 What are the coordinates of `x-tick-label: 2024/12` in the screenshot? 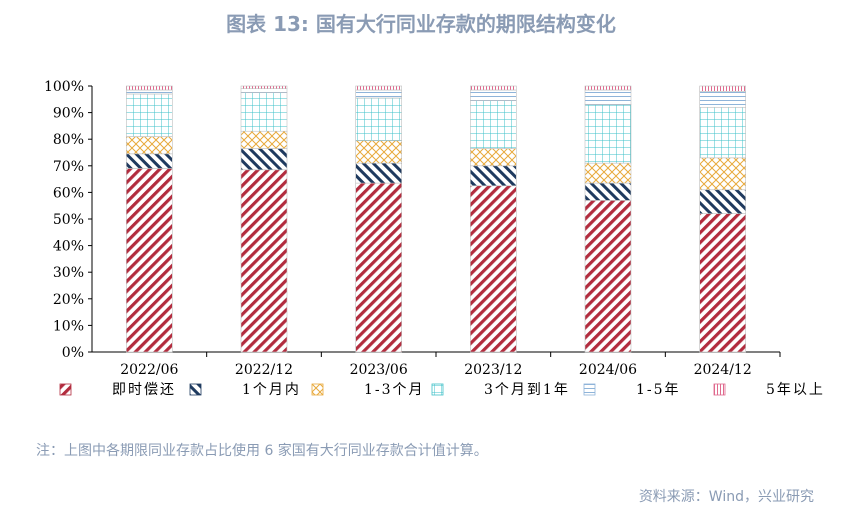 It's located at (723, 370).